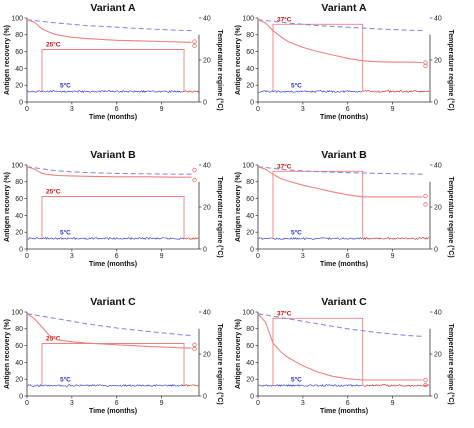 This screenshot has height=428, width=474. What do you see at coordinates (284, 166) in the screenshot?
I see `regime-temperature-label: 37°C` at bounding box center [284, 166].